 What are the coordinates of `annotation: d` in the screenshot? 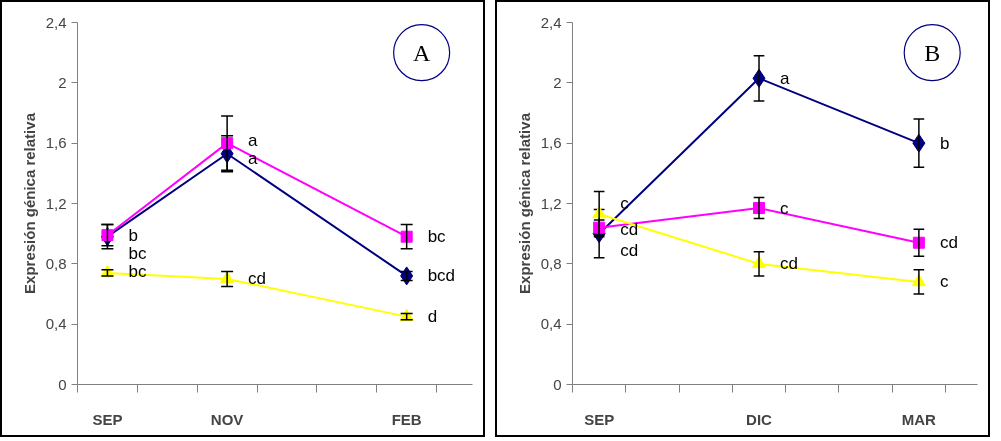 It's located at (432, 317).